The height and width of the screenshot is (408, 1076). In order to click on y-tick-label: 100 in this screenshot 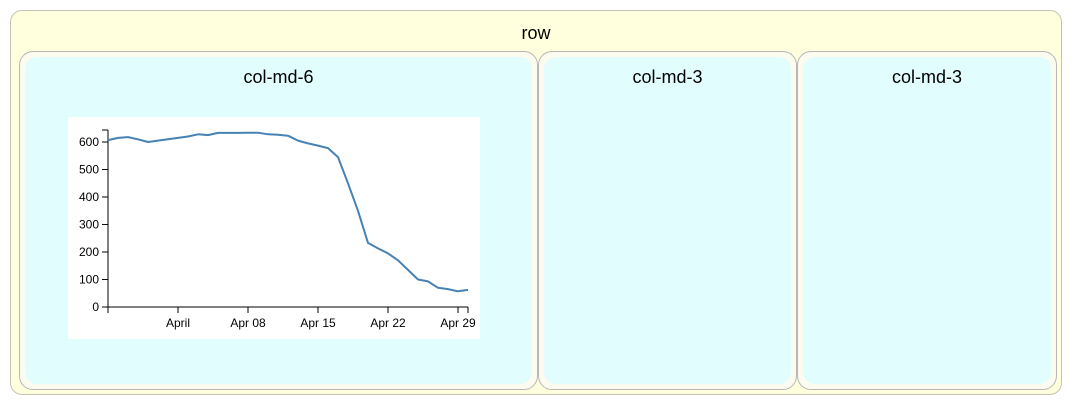, I will do `click(89, 280)`.